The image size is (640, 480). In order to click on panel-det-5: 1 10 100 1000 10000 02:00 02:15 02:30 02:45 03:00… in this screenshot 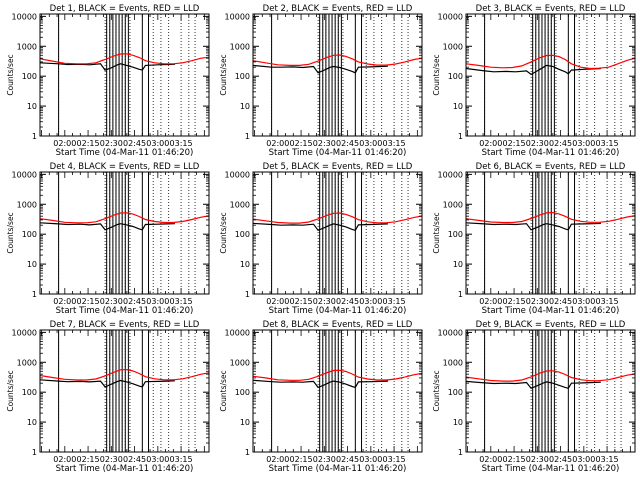, I will do `click(321, 239)`.